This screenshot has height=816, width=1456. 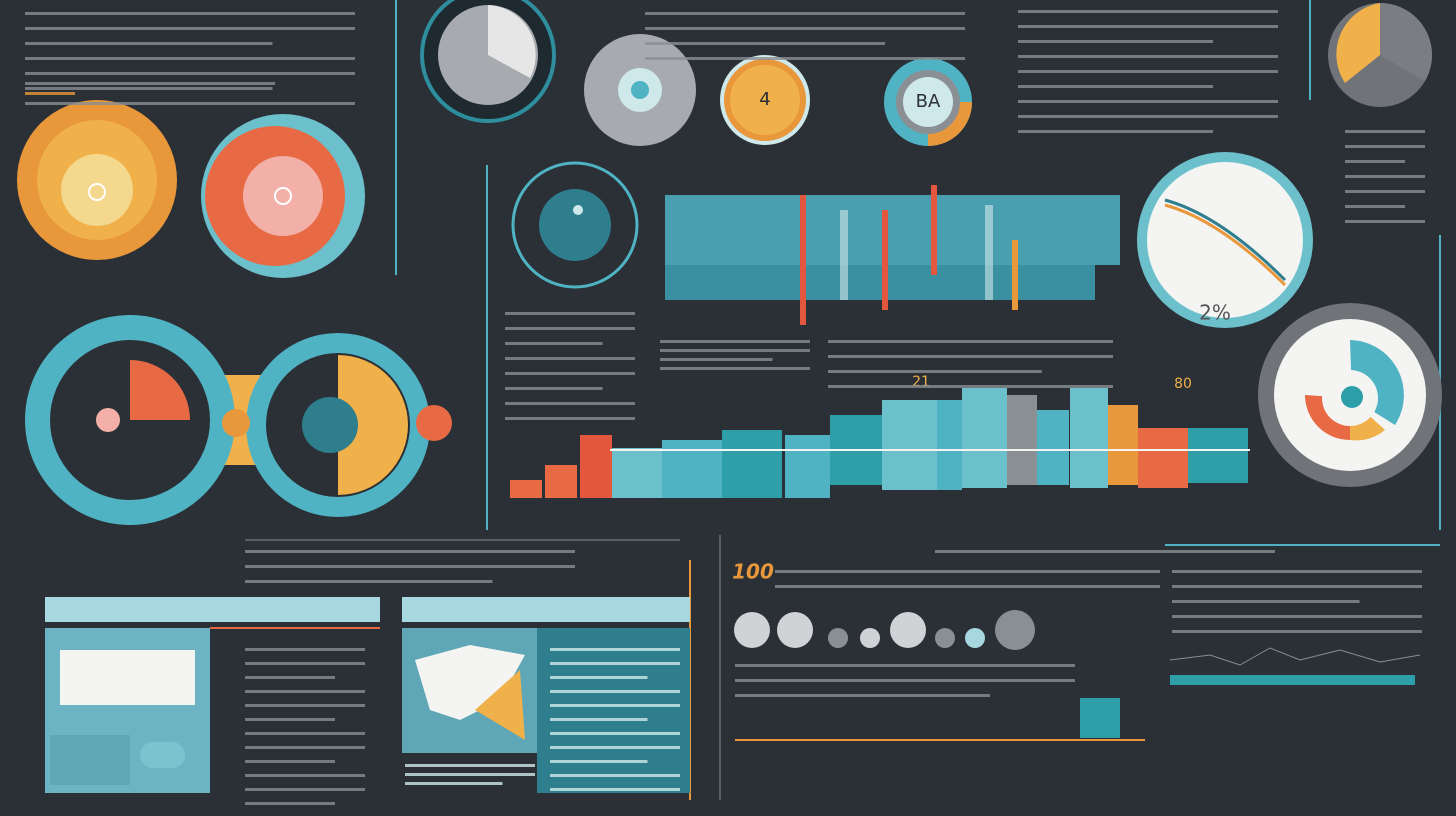 I want to click on gauge-label: 4, so click(x=764, y=99).